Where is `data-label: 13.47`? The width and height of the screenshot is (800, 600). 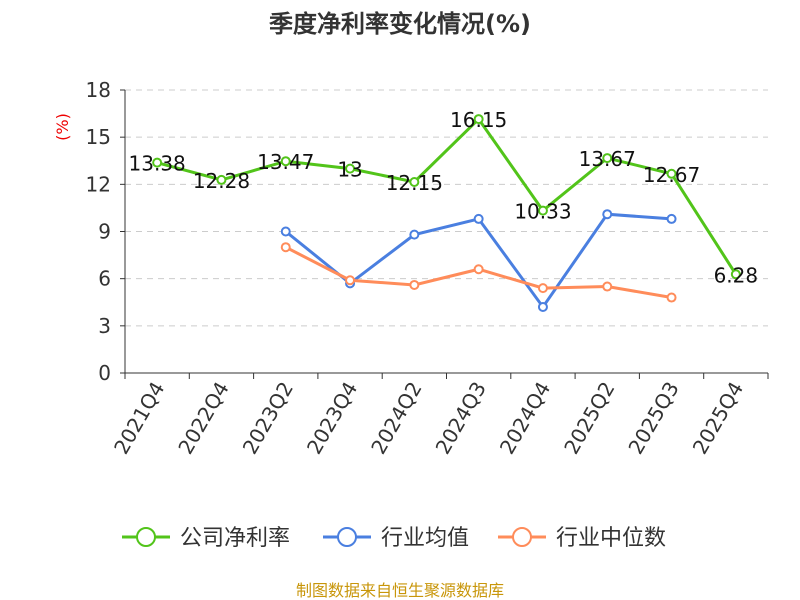
data-label: 13.47 is located at coordinates (285, 162).